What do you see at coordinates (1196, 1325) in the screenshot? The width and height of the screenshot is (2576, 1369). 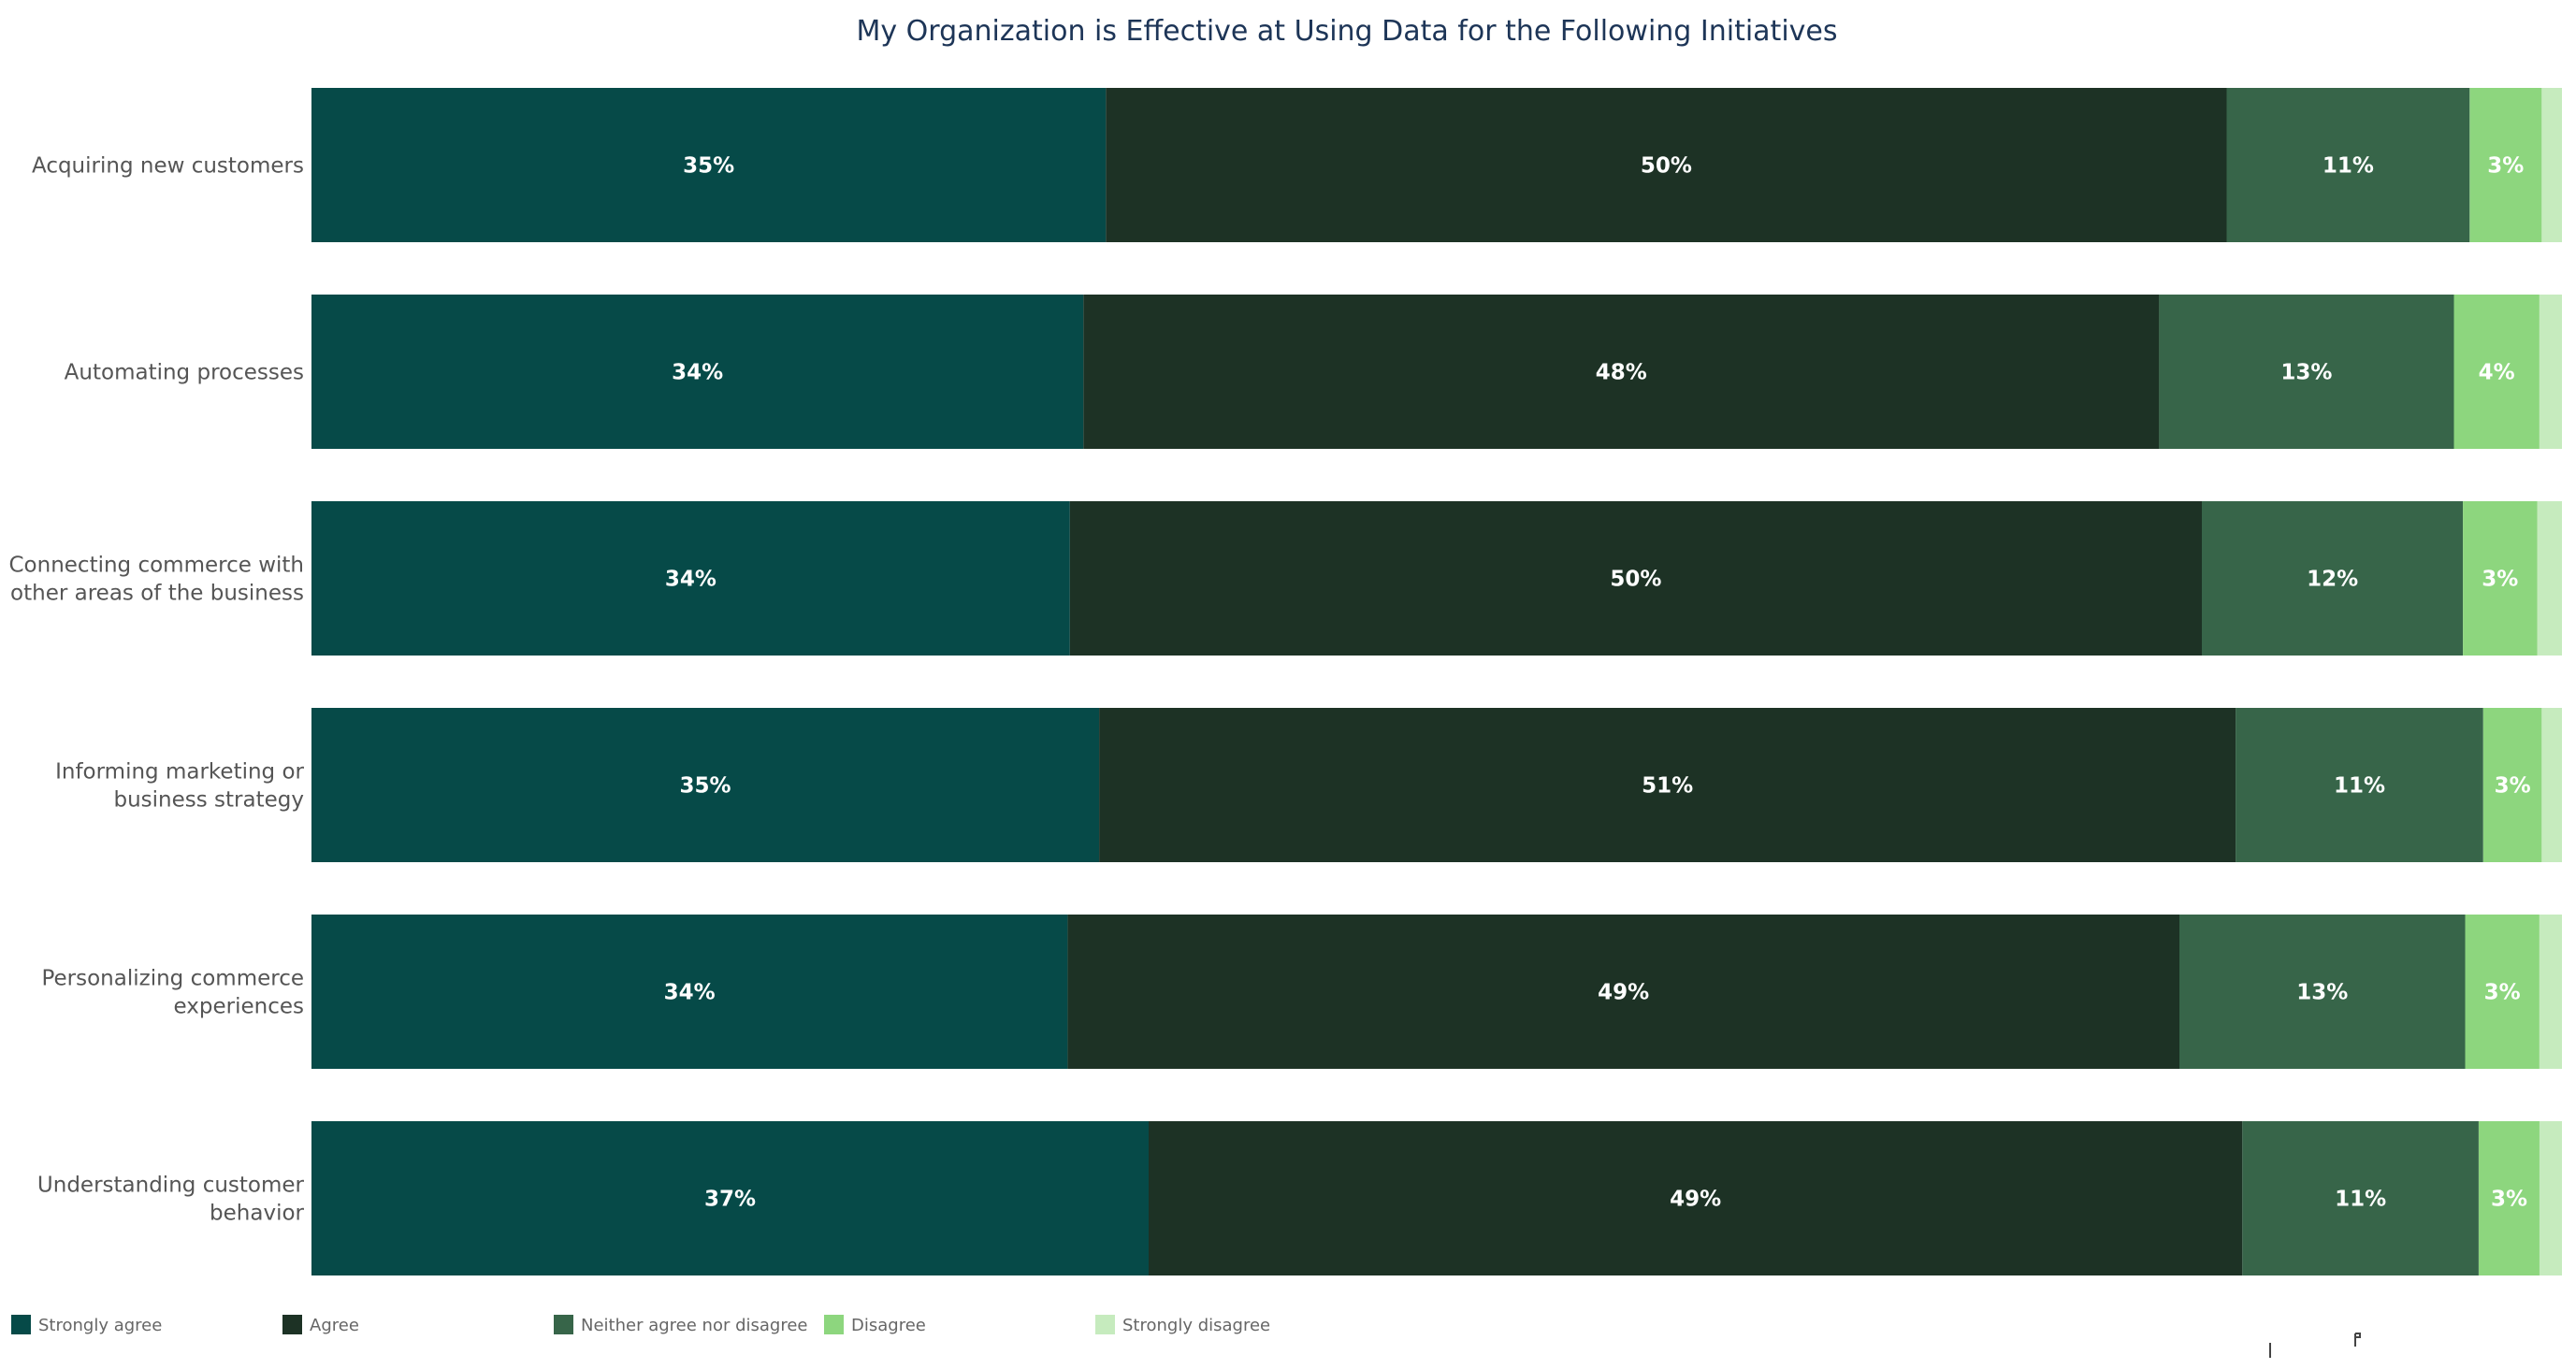 I see `legend-label: Strongly disagree` at bounding box center [1196, 1325].